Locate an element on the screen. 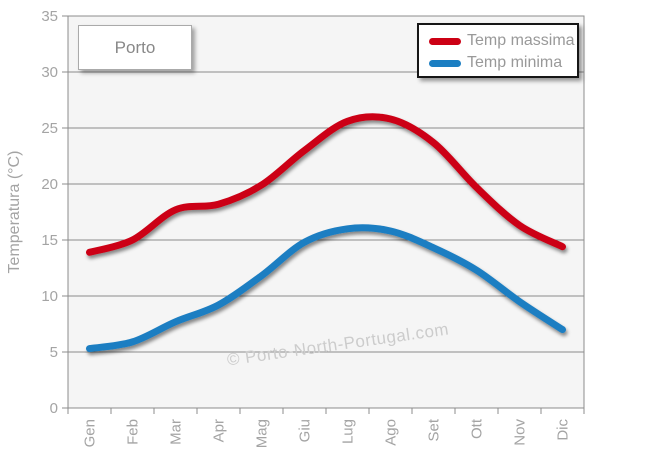  x-axis-tick-label: Feb is located at coordinates (133, 432).